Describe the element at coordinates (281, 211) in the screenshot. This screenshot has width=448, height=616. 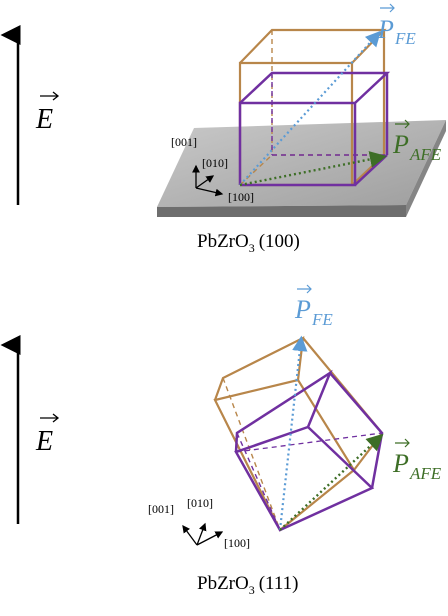
I see `substrate-side` at that location.